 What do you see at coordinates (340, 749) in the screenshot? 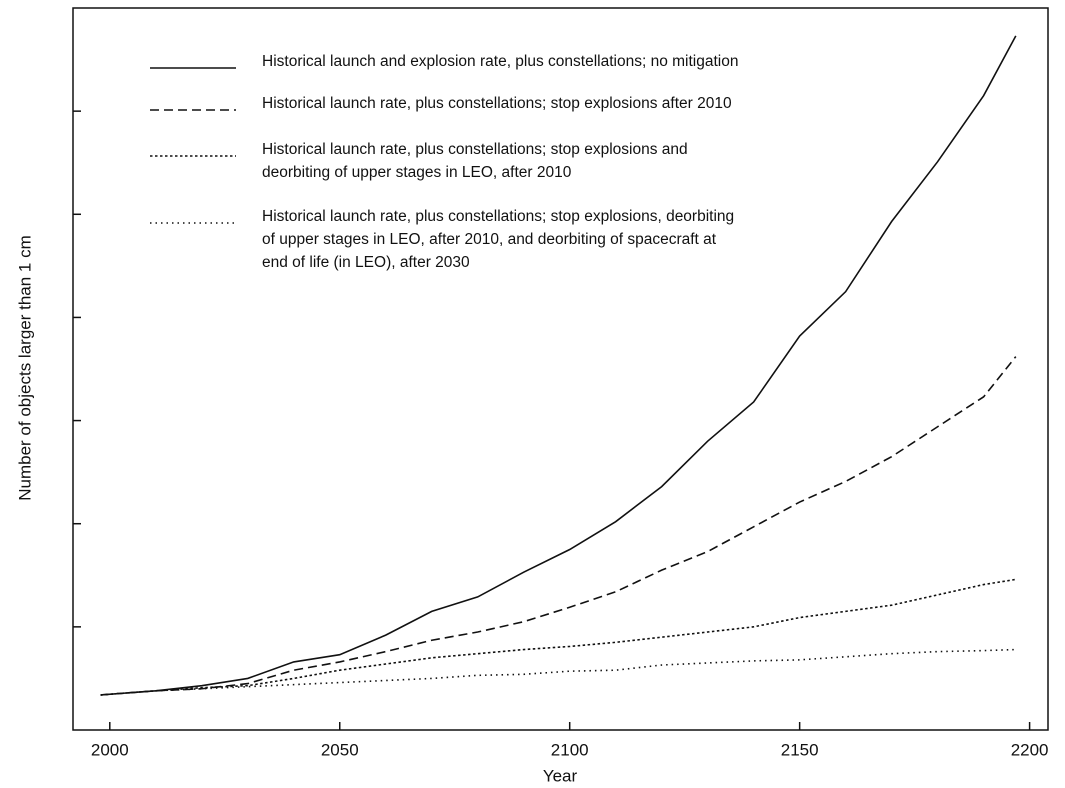
I see `x-tick-label: 2050` at bounding box center [340, 749].